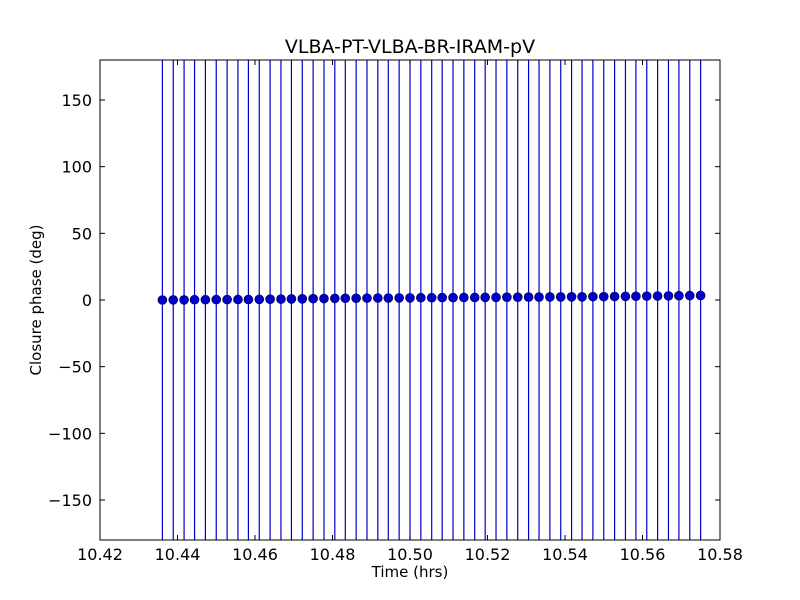 This screenshot has width=800, height=600. I want to click on y-tick-label: 0, so click(87, 300).